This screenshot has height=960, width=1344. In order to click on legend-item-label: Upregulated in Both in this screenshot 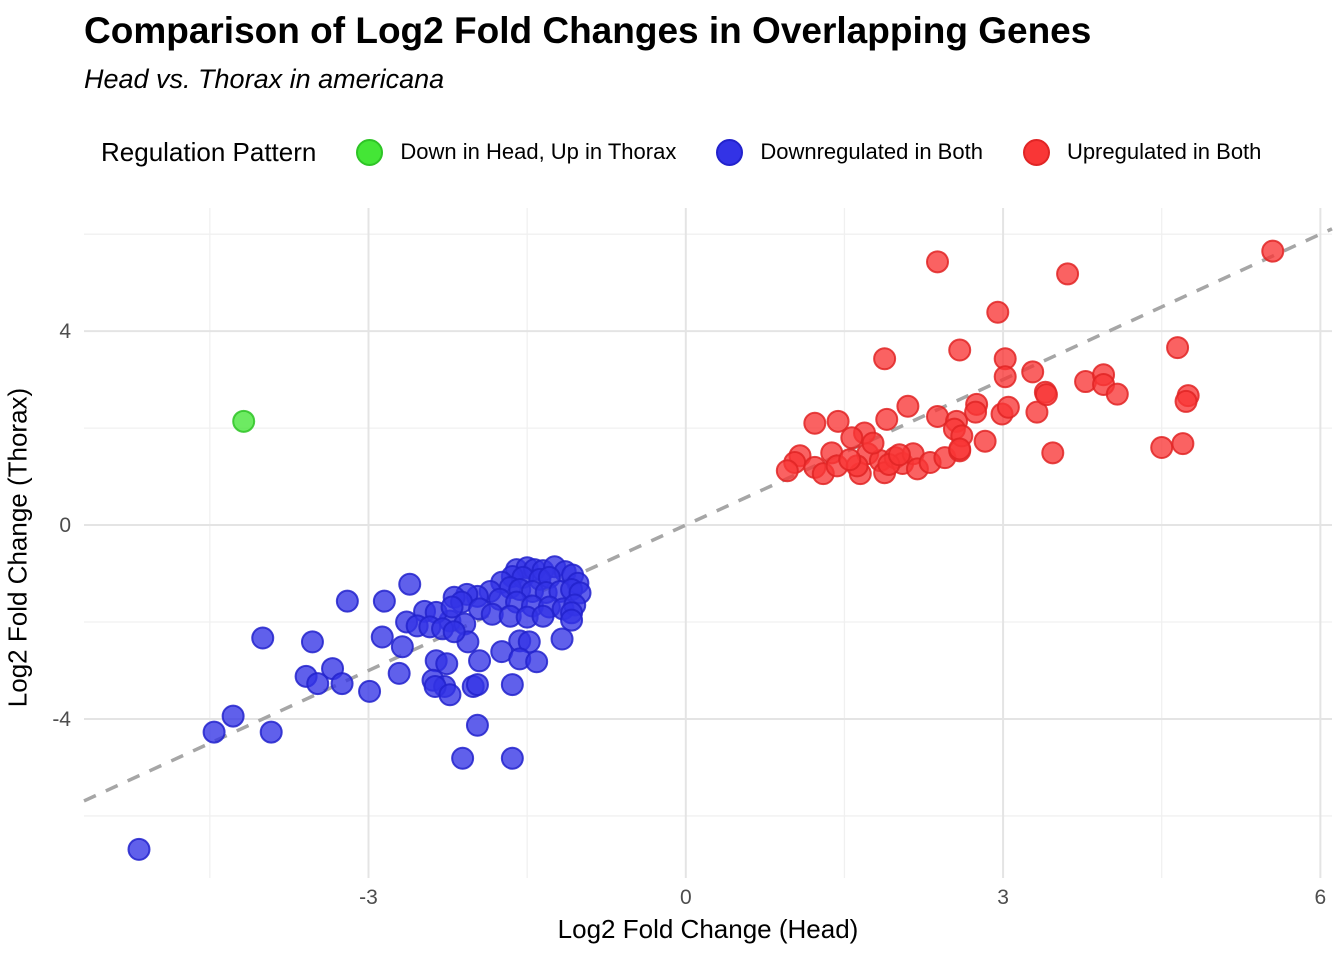, I will do `click(1164, 151)`.